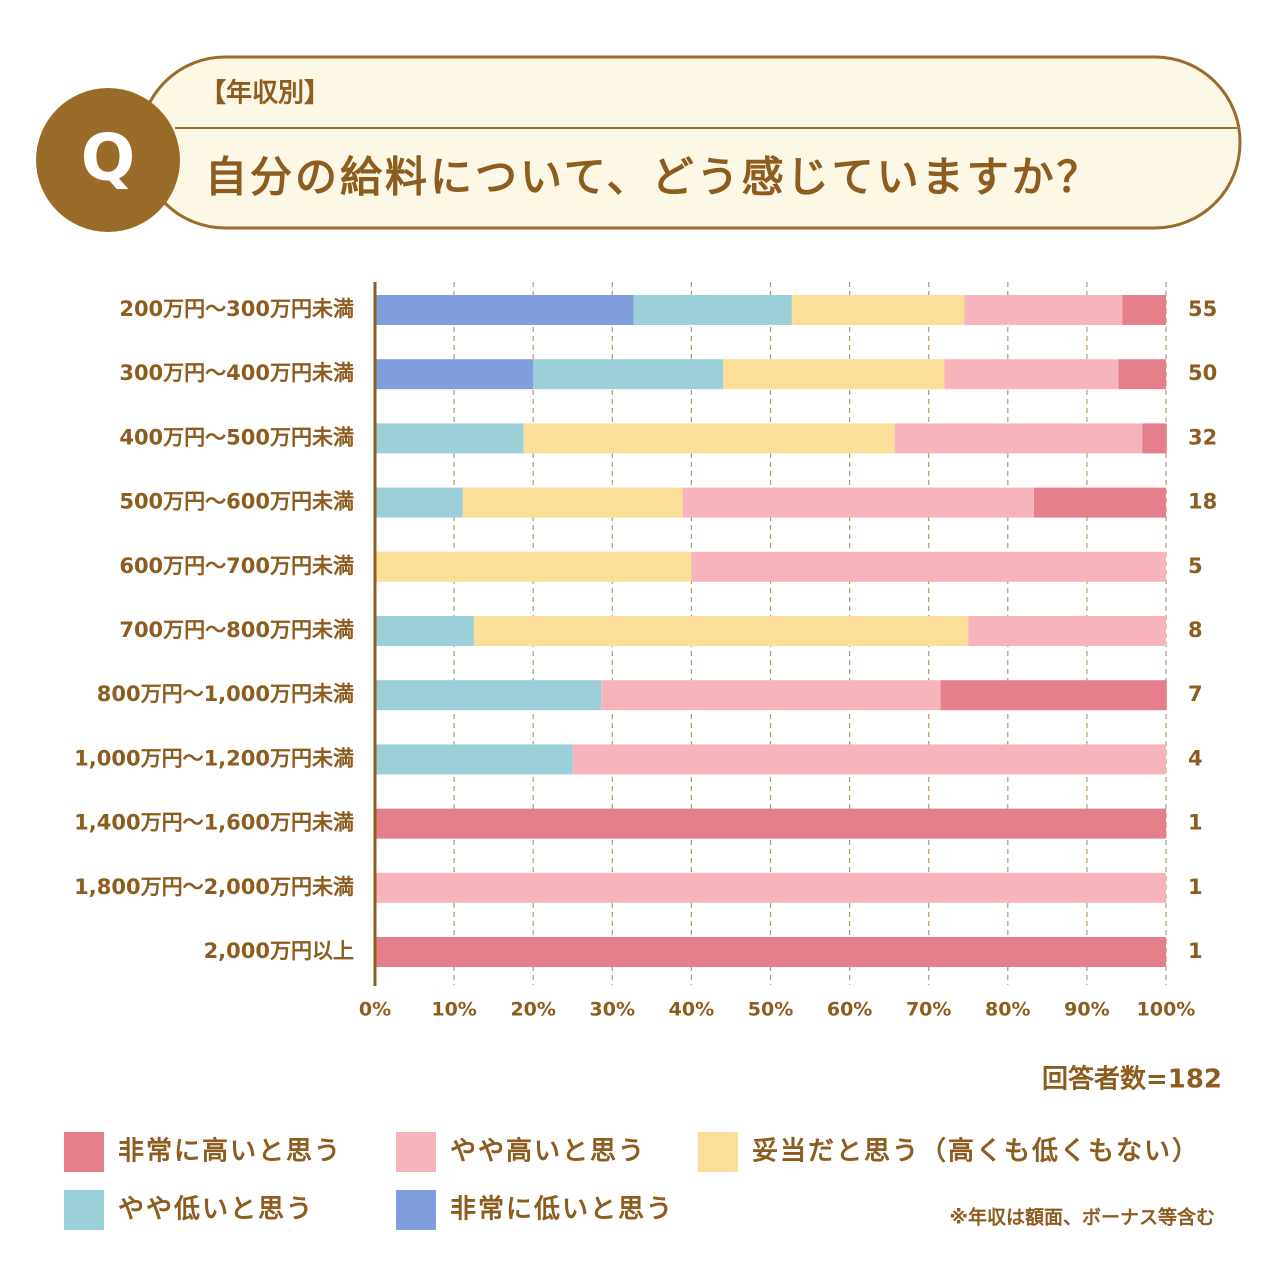 The height and width of the screenshot is (1284, 1280). What do you see at coordinates (214, 823) in the screenshot?
I see `y-tick-label: 1,400万円〜1,600万円未満` at bounding box center [214, 823].